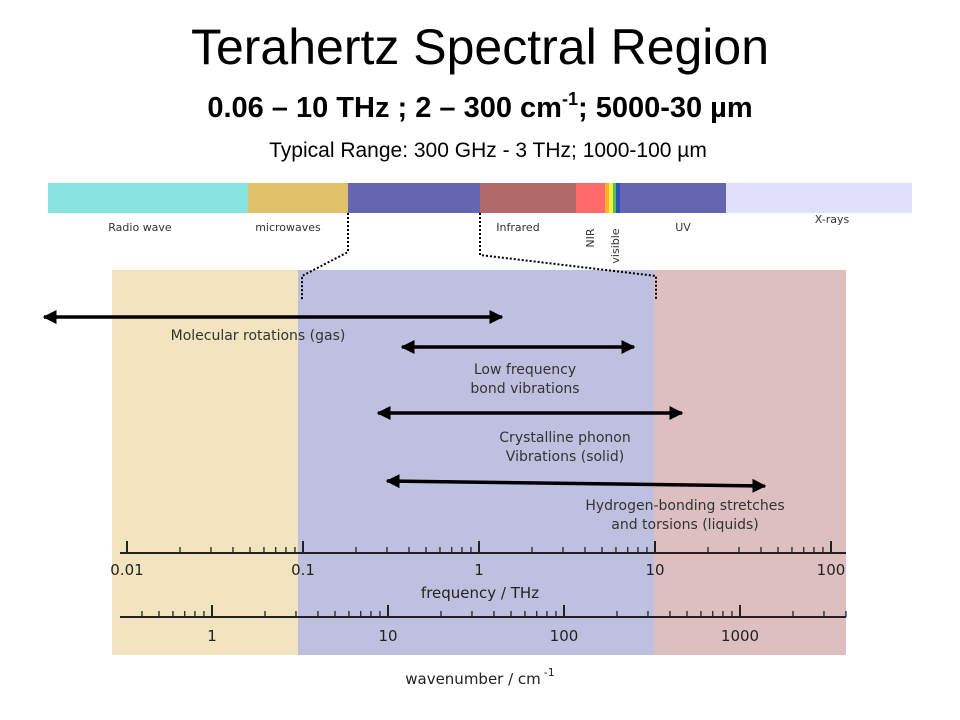  I want to click on process-label: Vibrations (solid), so click(565, 457).